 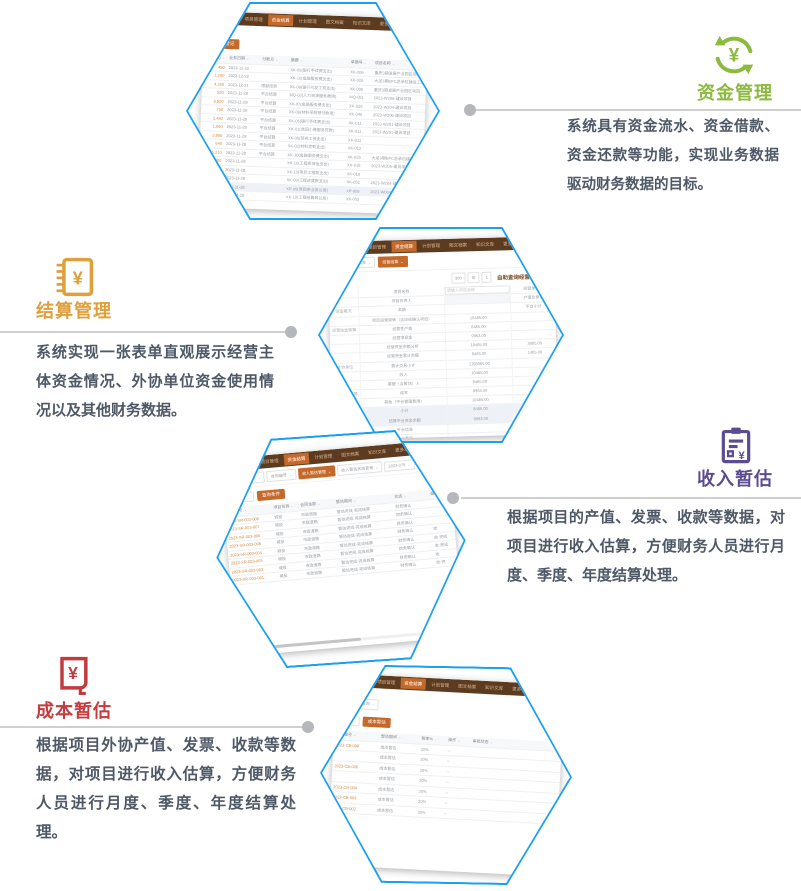 I want to click on table-cell: 产值负责人, so click(x=534, y=298).